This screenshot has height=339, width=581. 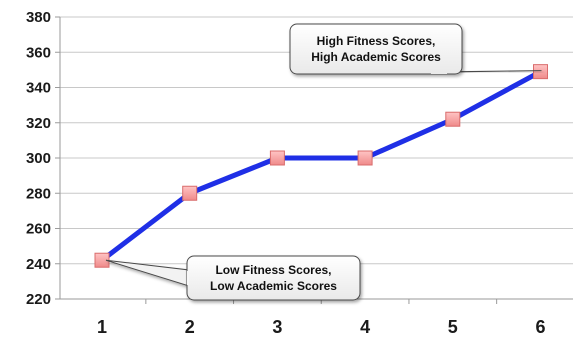 What do you see at coordinates (233, 278) in the screenshot?
I see `callout-low-scores: Low Fitness Scores, Low Academic Scores` at bounding box center [233, 278].